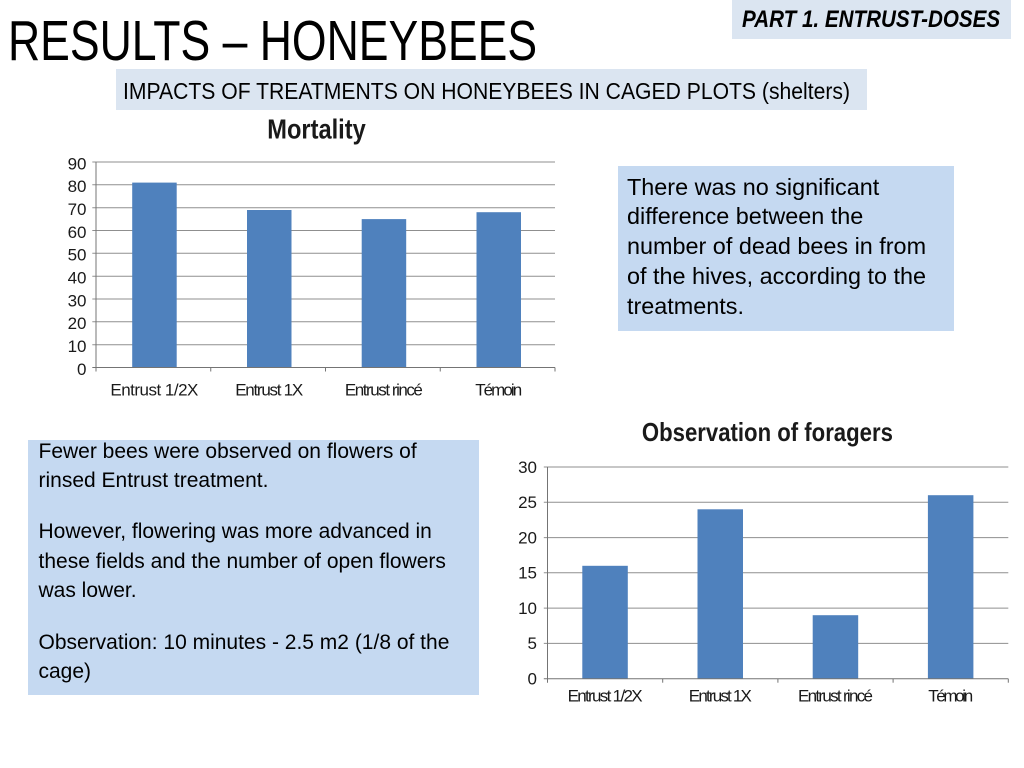 This screenshot has width=1024, height=768. Describe the element at coordinates (767, 432) in the screenshot. I see `svg-text: Observation of foragers` at that location.